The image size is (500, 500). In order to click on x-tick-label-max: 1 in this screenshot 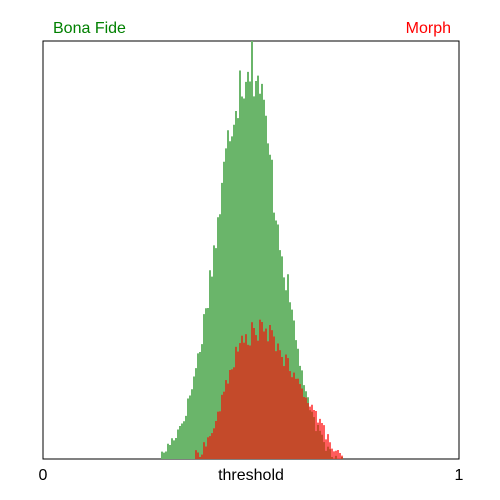, I will do `click(459, 475)`.